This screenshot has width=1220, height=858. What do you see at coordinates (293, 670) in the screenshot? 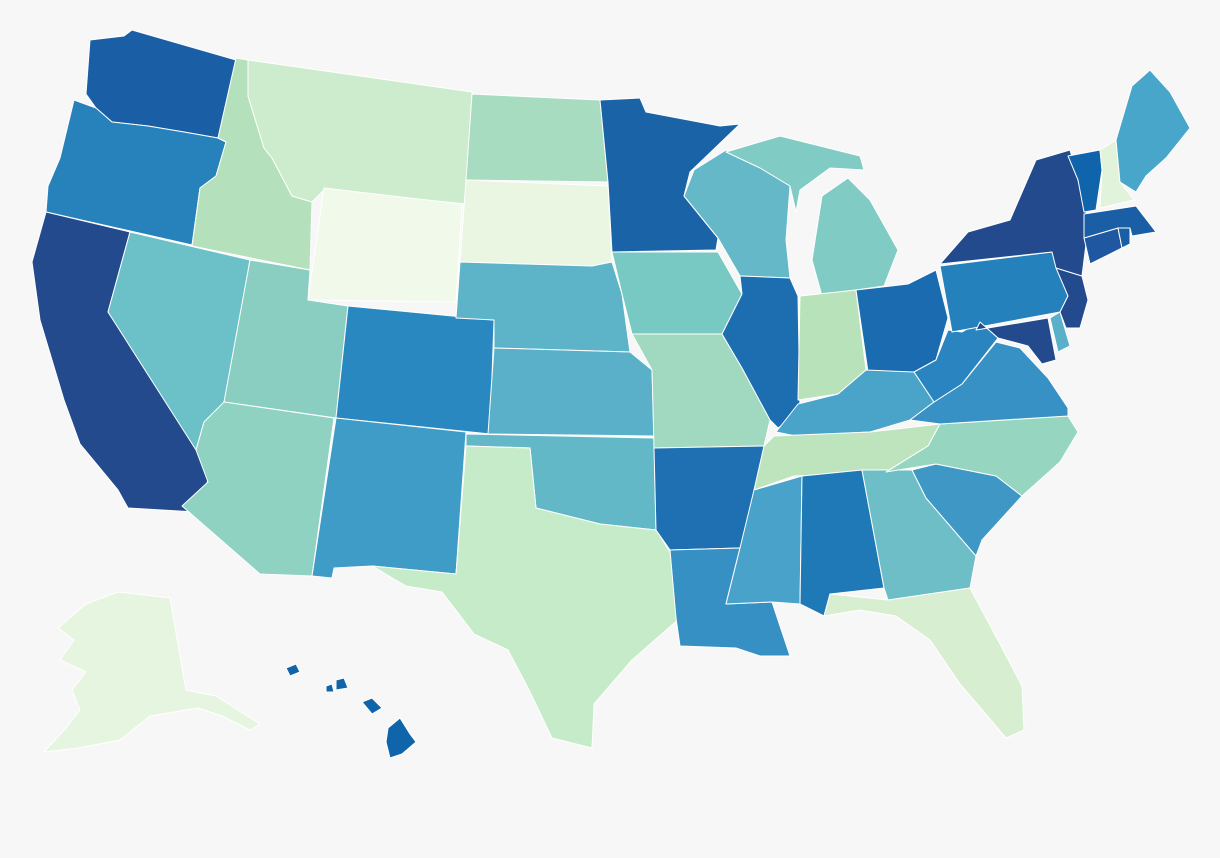
I see `state-hi-kauai` at bounding box center [293, 670].